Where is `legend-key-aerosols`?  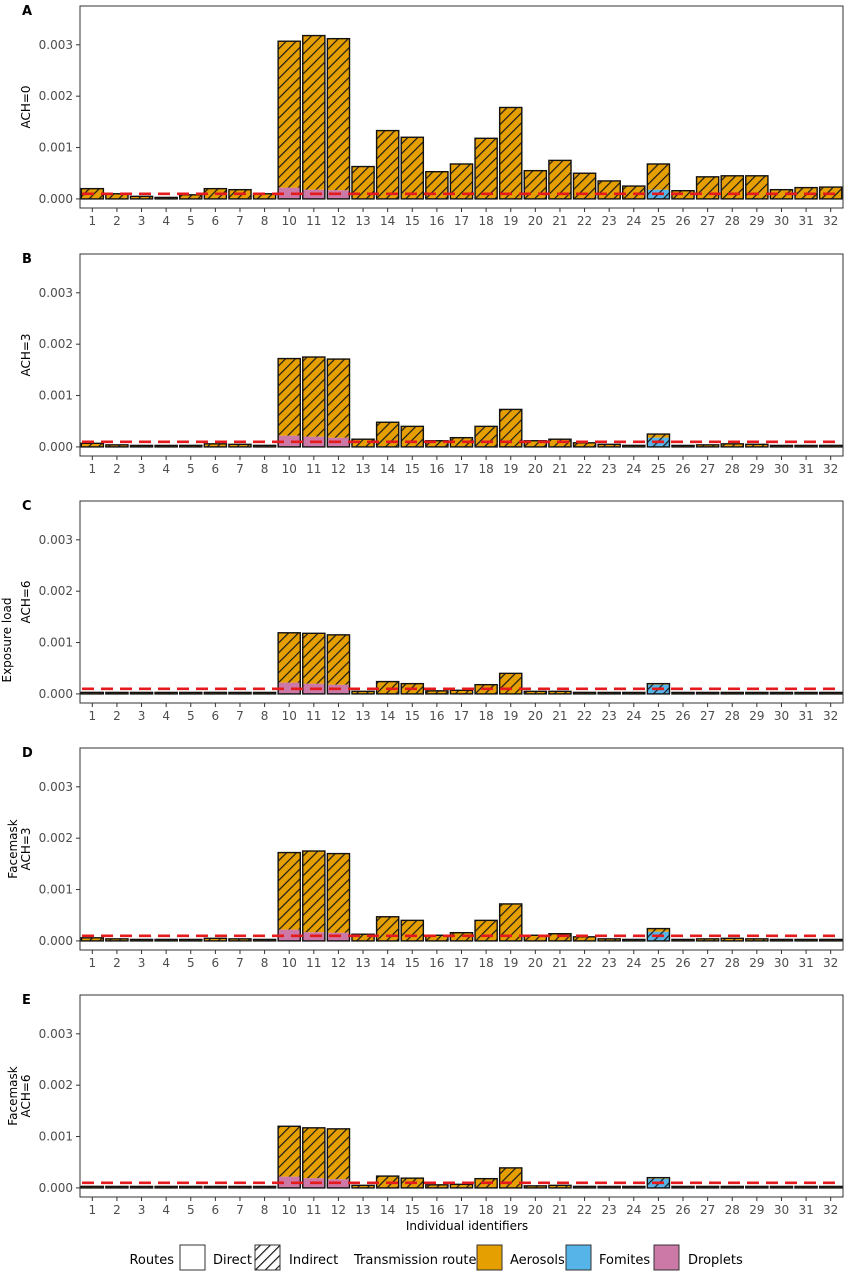
legend-key-aerosols is located at coordinates (489, 1257).